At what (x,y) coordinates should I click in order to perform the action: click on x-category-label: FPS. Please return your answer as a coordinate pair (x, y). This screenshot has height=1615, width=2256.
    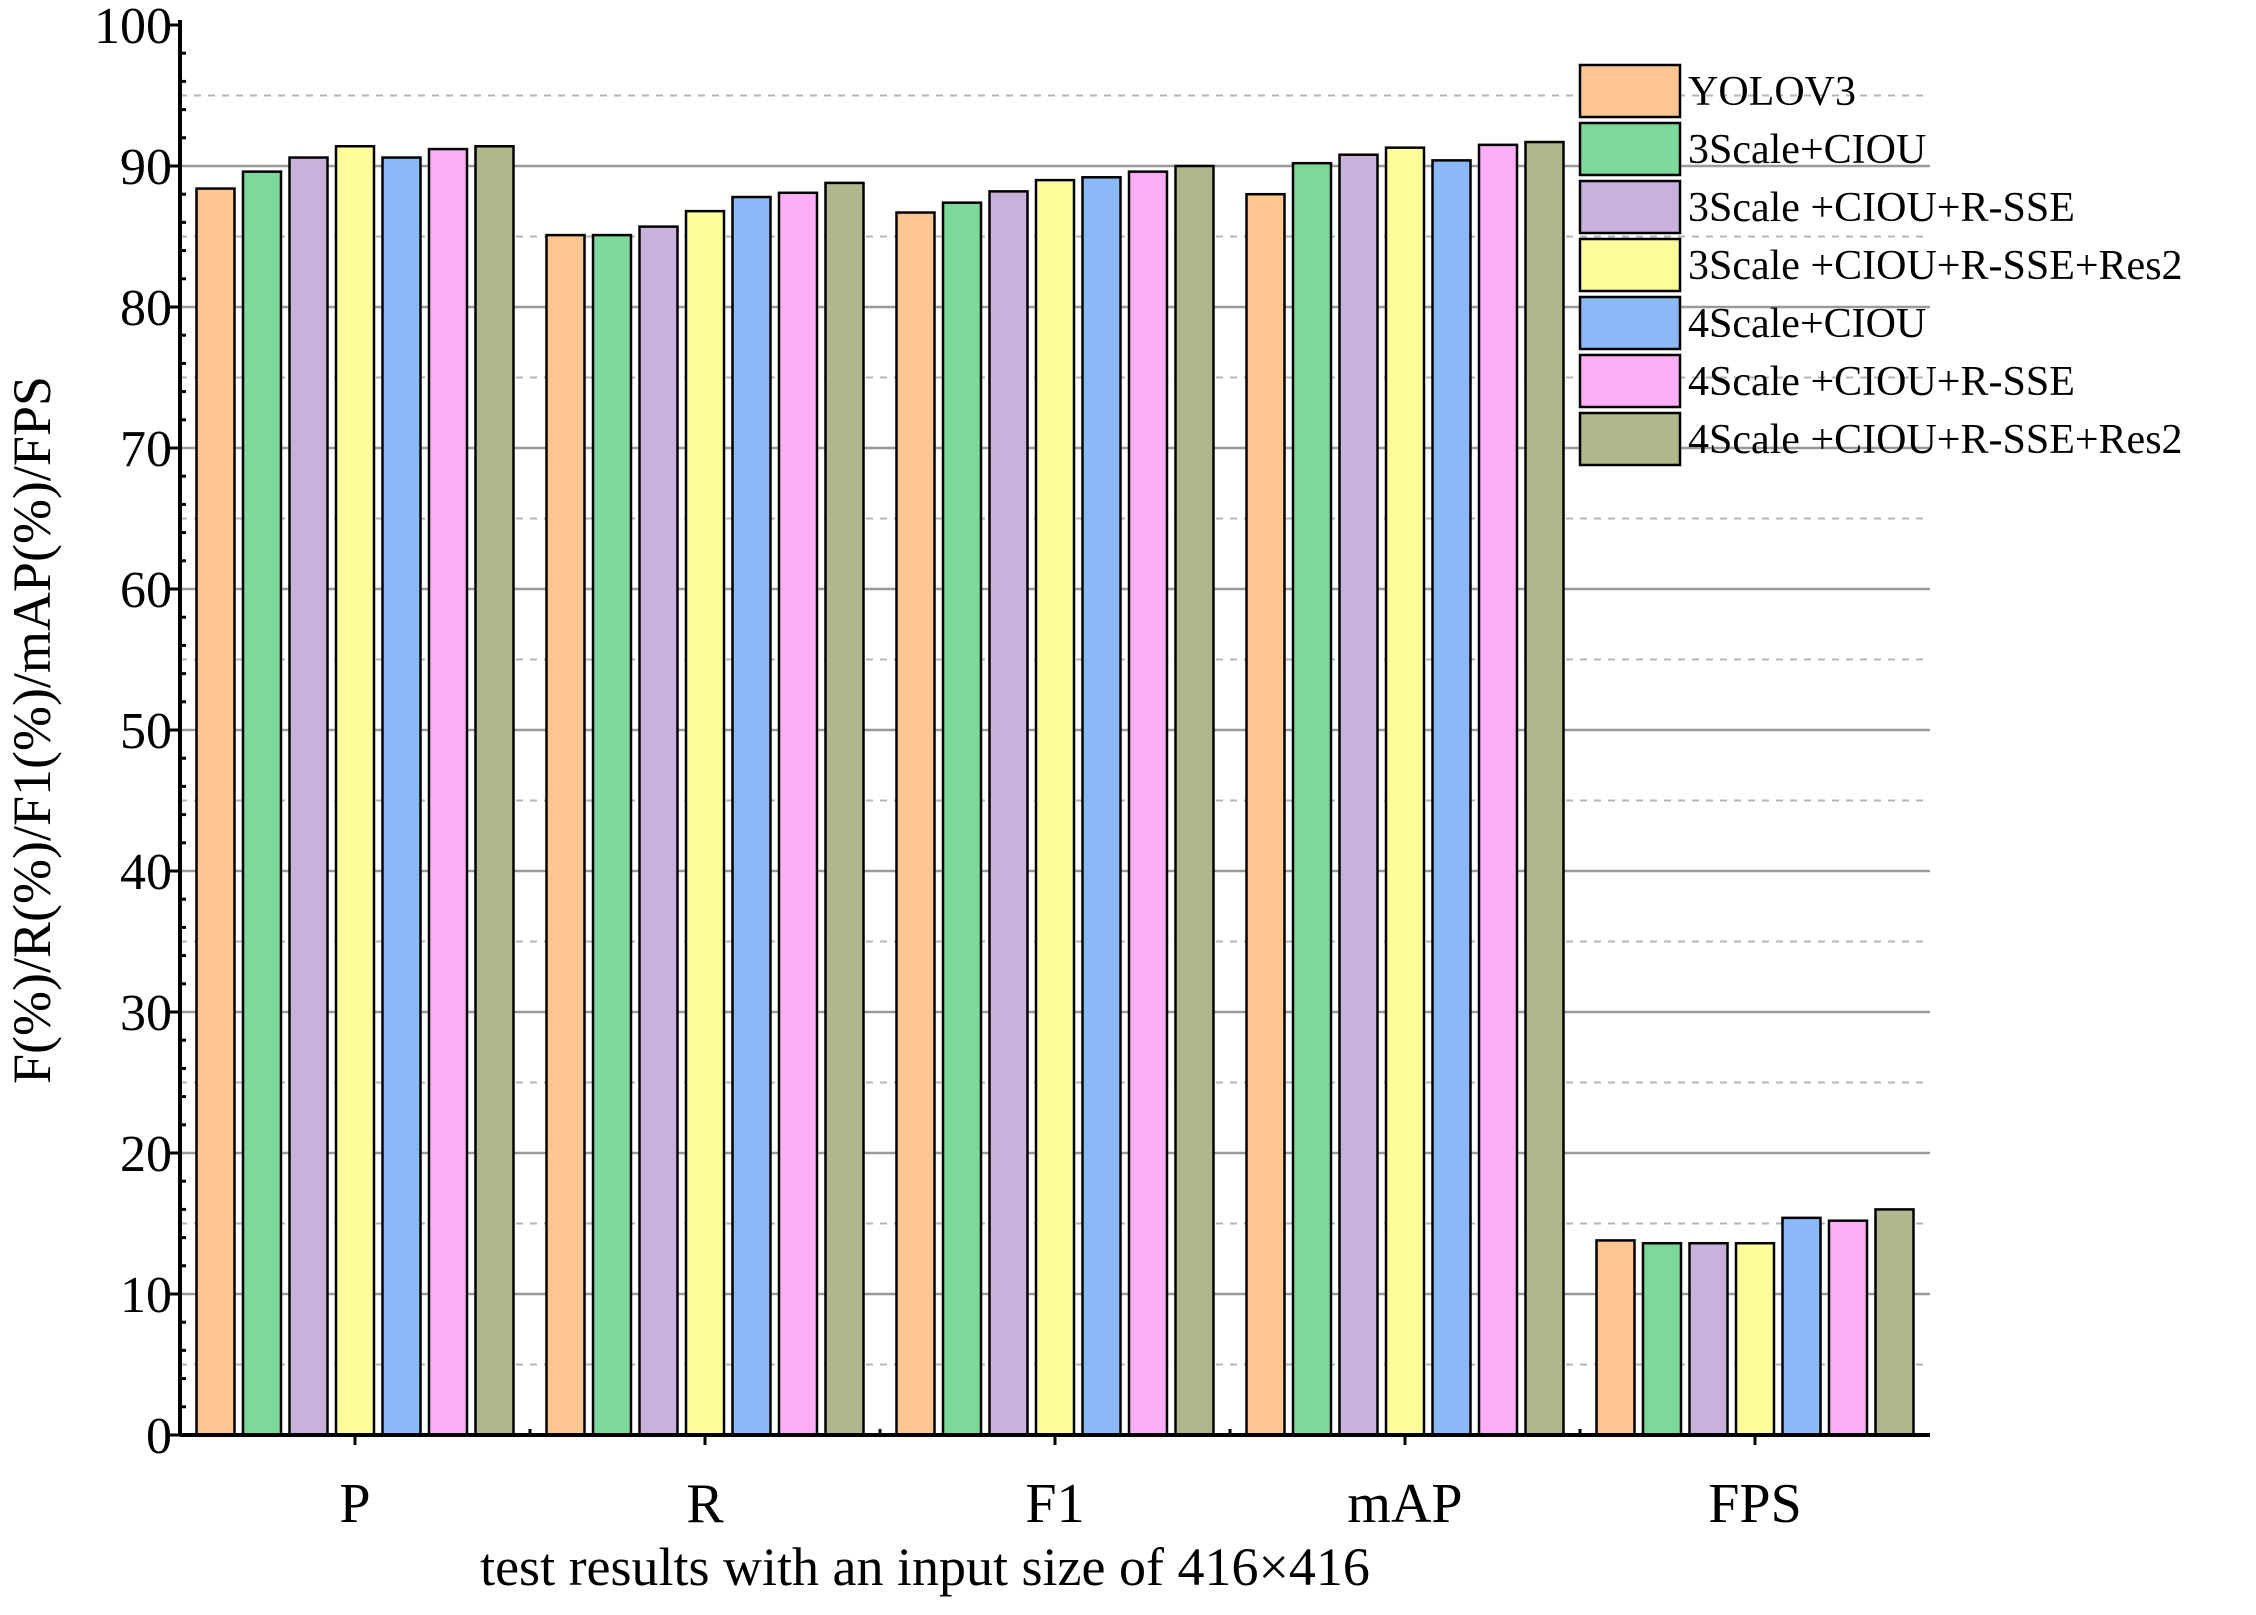
    Looking at the image, I should click on (1754, 1504).